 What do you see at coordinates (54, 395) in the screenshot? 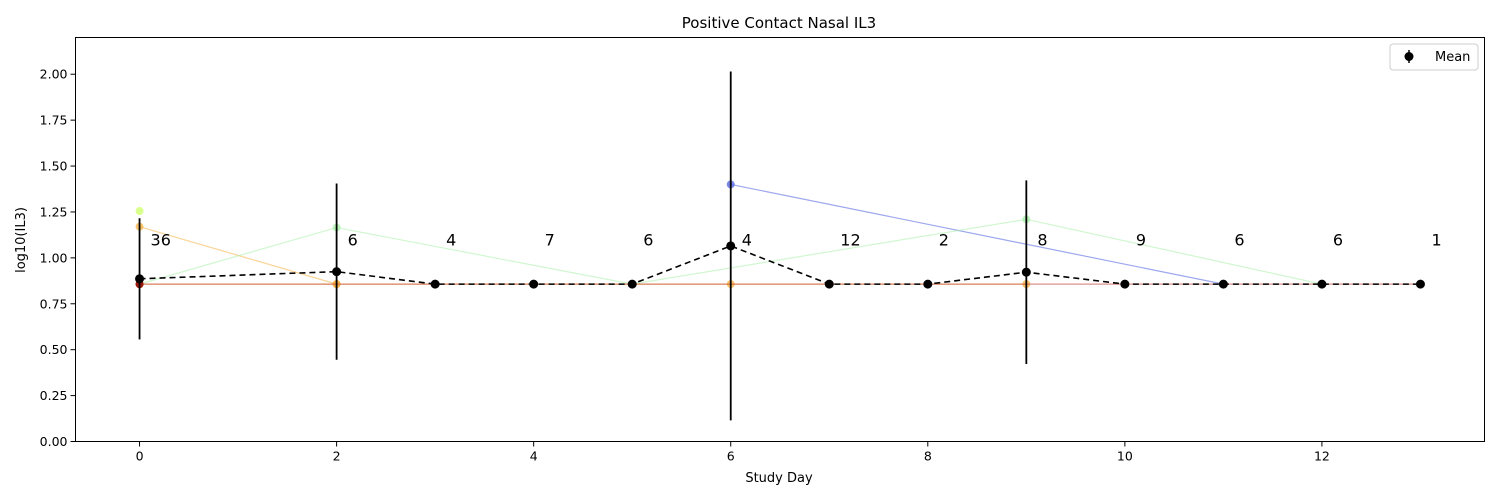
I see `y-tick-label-1: 0.25` at bounding box center [54, 395].